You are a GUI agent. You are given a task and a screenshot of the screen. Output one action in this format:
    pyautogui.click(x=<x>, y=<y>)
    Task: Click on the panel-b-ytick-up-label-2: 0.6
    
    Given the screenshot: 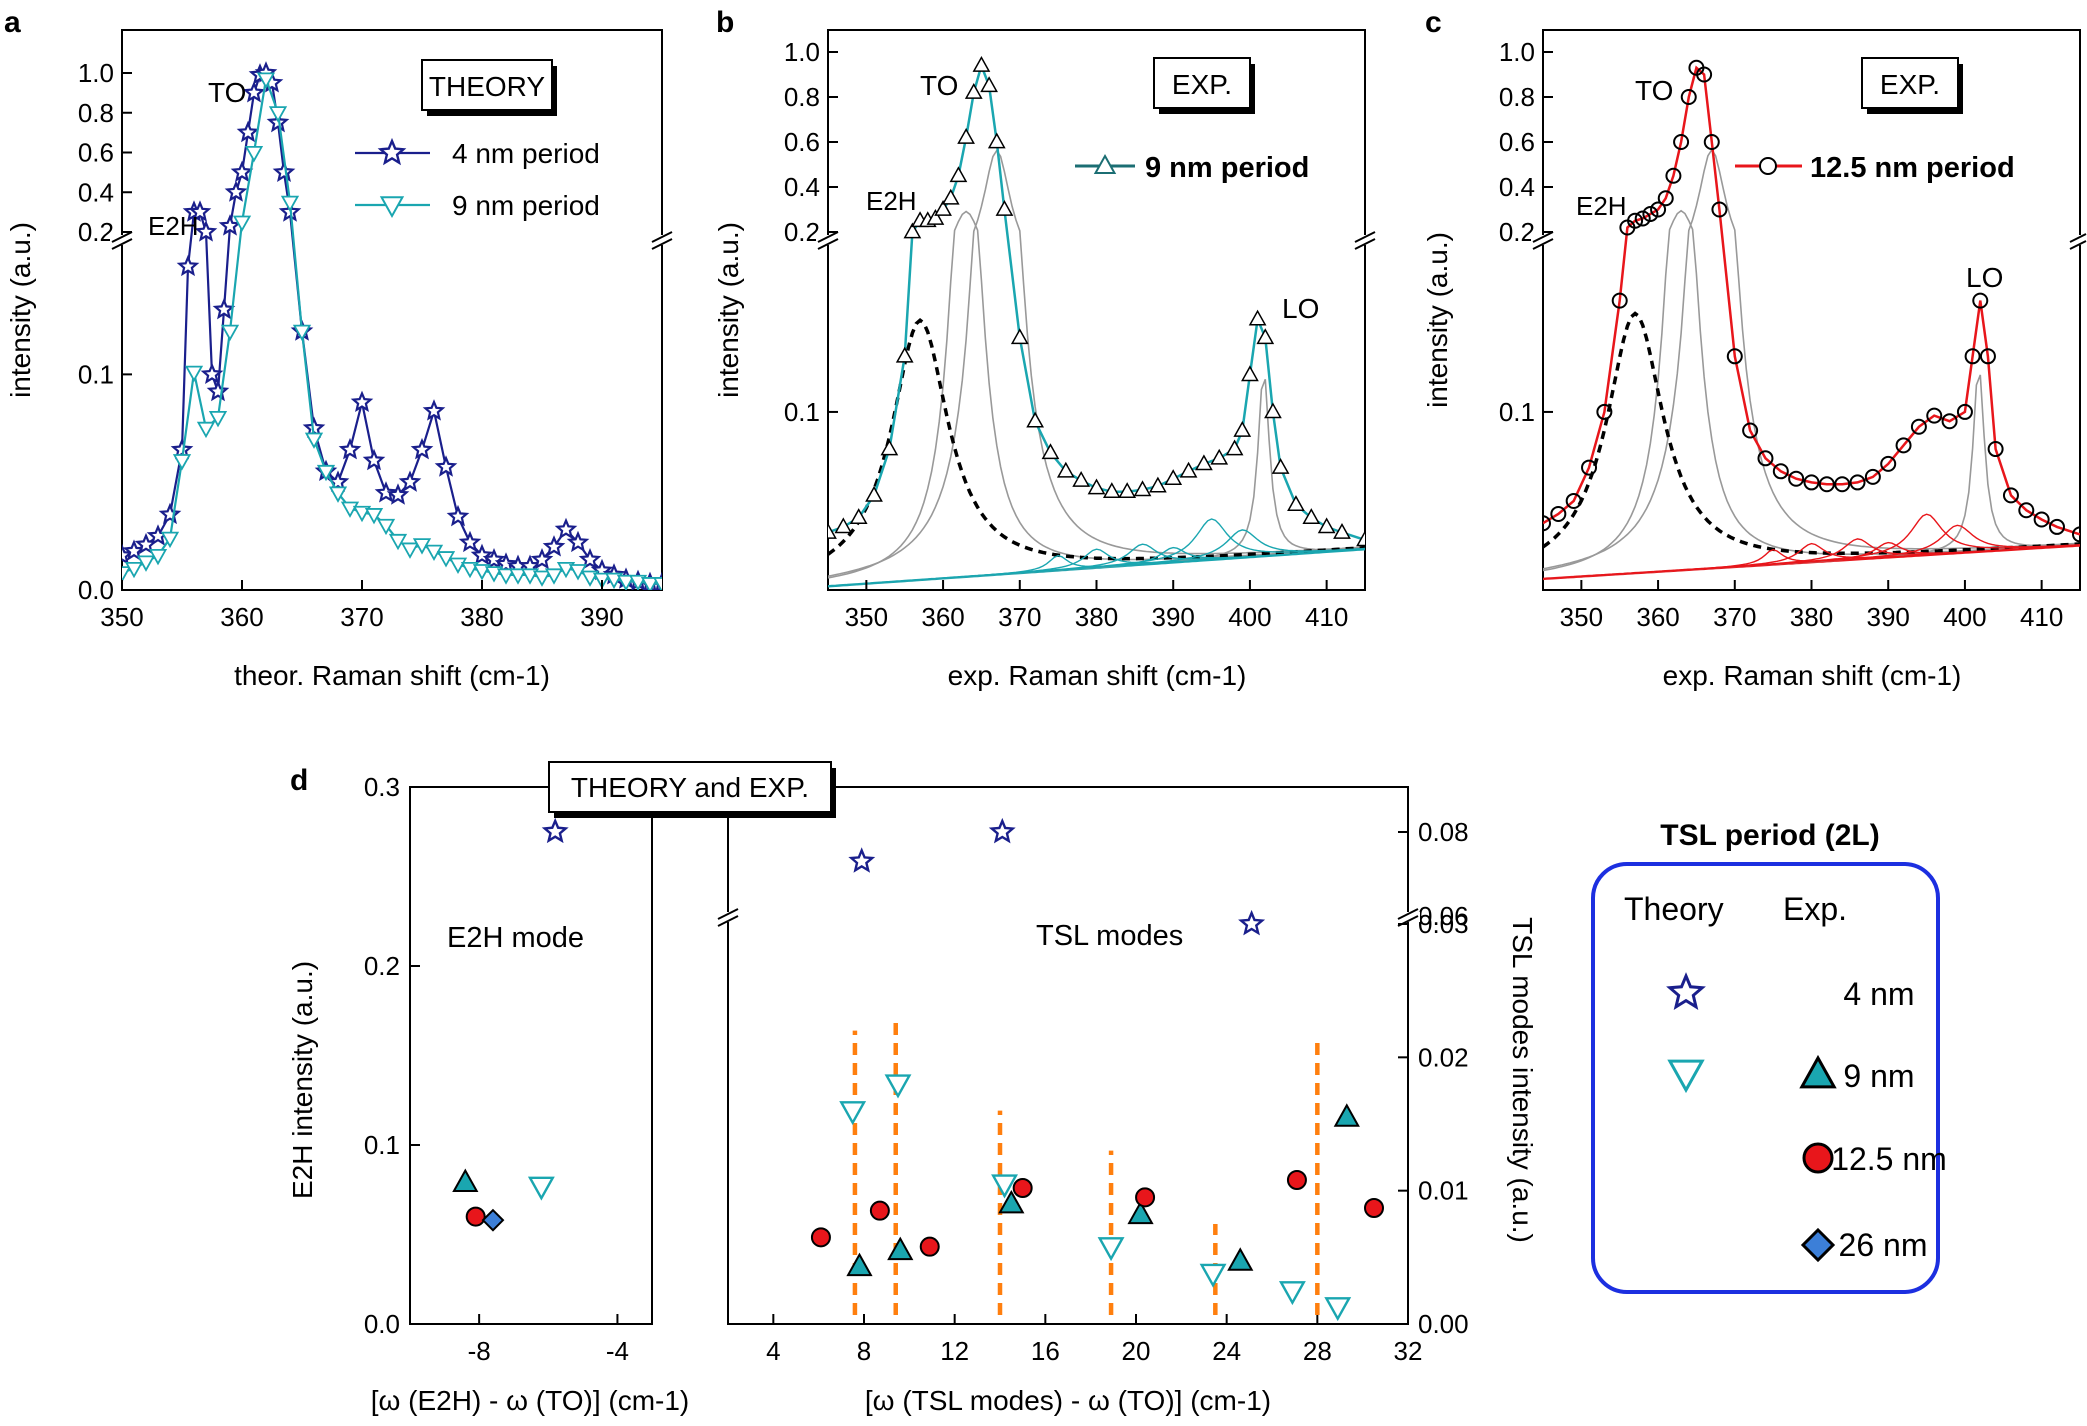 What is the action you would take?
    pyautogui.click(x=802, y=142)
    